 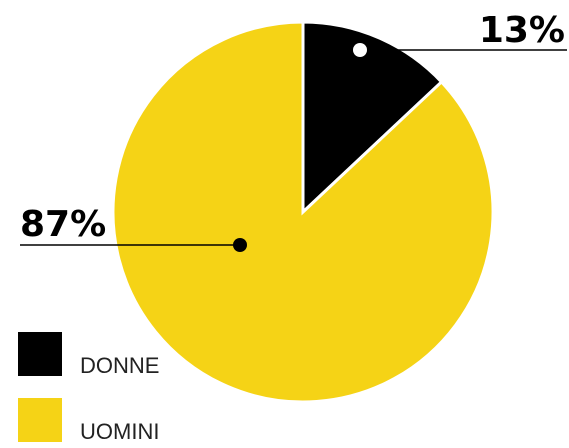 I want to click on value-label: 13%, so click(x=522, y=30).